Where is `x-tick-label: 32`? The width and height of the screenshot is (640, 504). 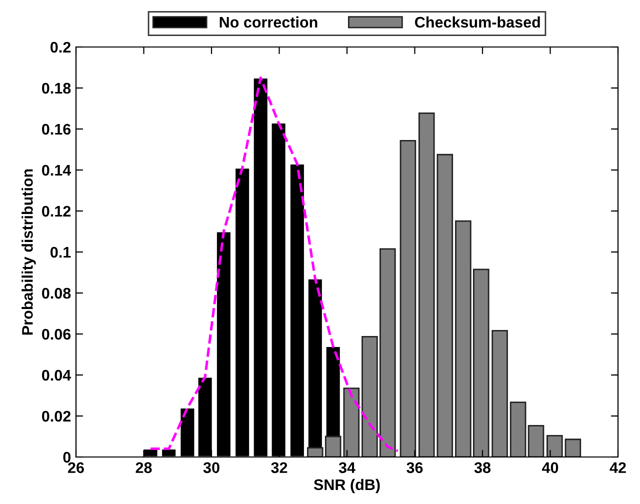 x-tick-label: 32 is located at coordinates (279, 468).